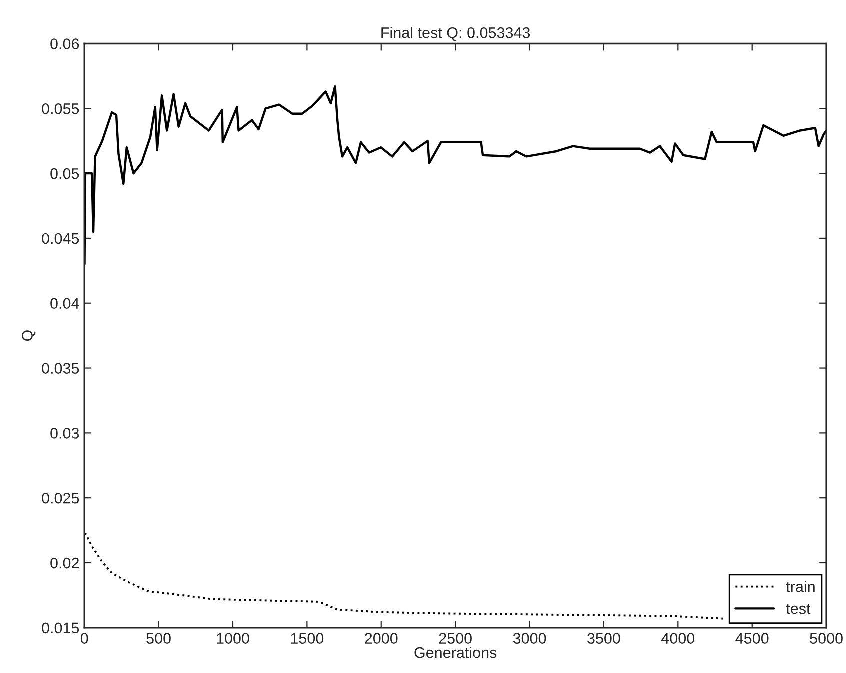  What do you see at coordinates (307, 638) in the screenshot?
I see `x-tick-label: 1500` at bounding box center [307, 638].